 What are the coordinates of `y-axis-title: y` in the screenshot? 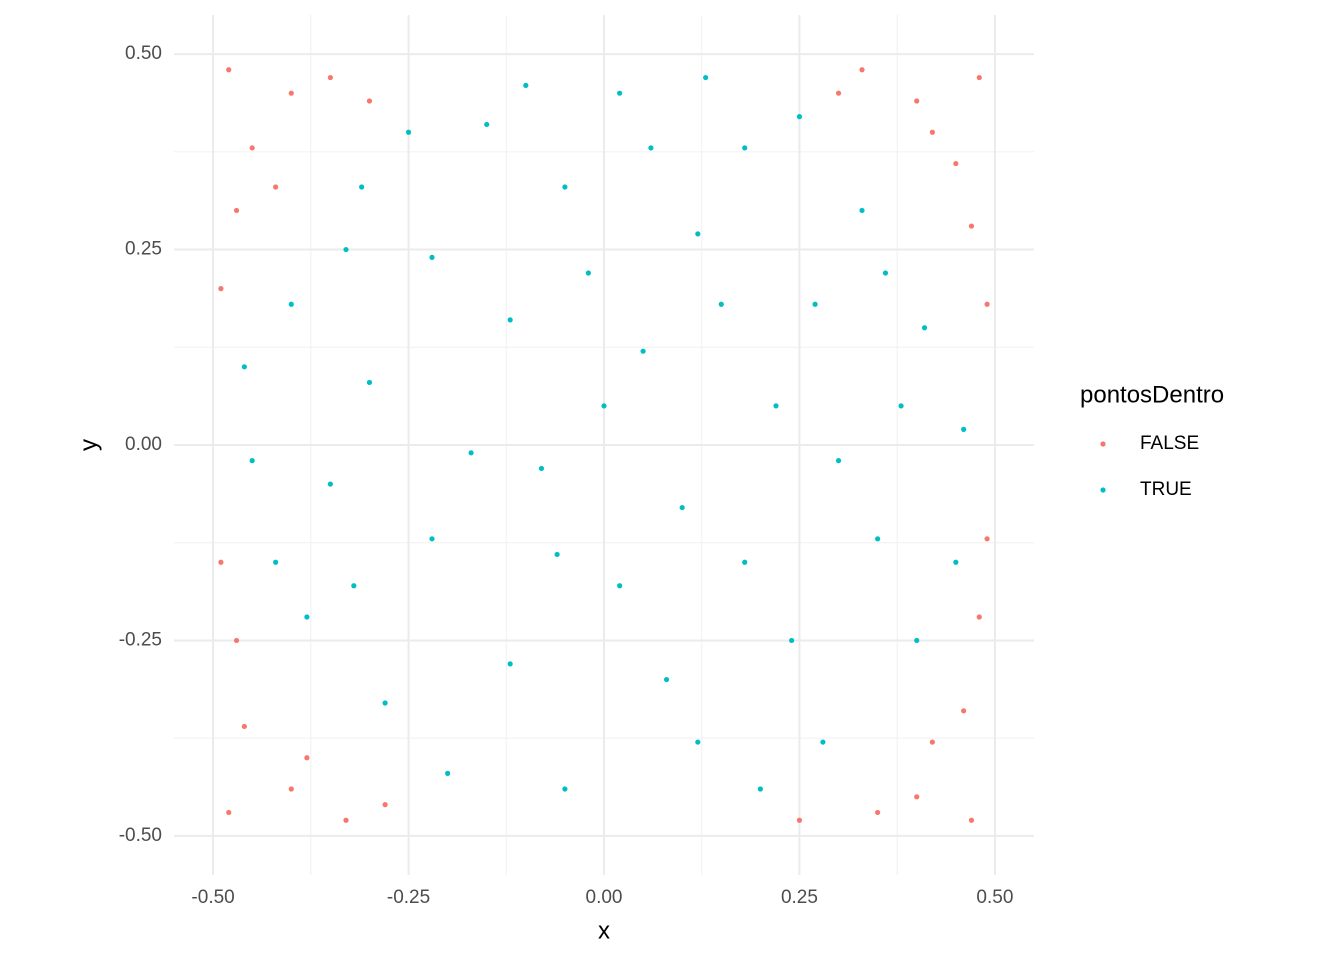 It's located at (88, 445).